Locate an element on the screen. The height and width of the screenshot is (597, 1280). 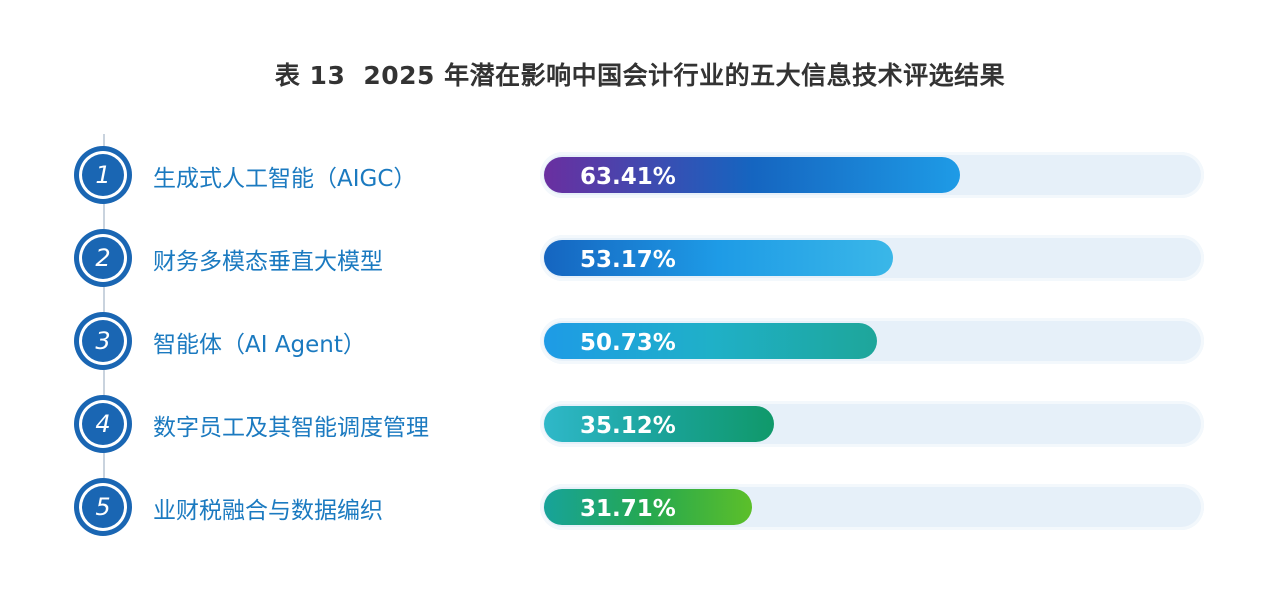
bar: 31.71% is located at coordinates (648, 507).